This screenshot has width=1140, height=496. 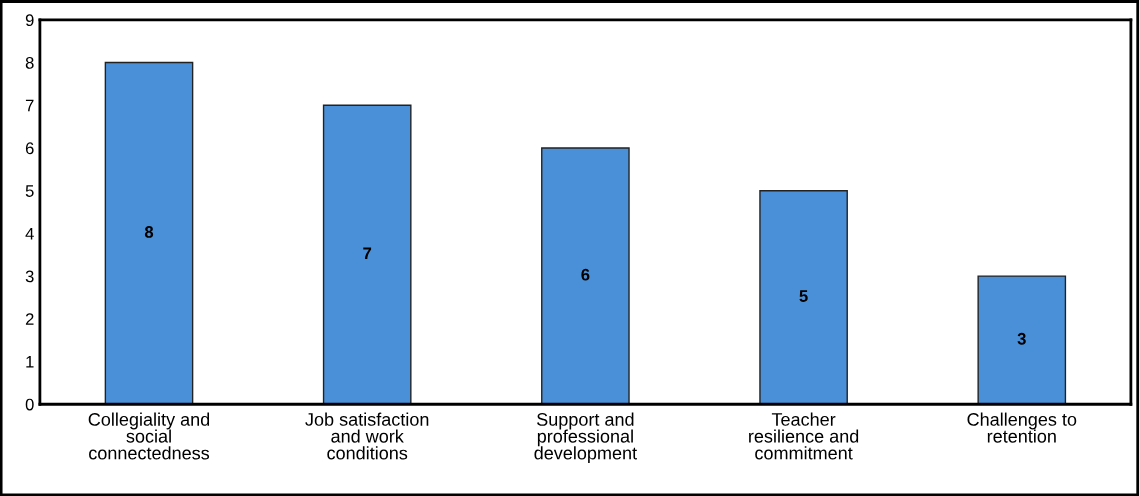 What do you see at coordinates (30, 362) in the screenshot?
I see `y-tick-label: 1` at bounding box center [30, 362].